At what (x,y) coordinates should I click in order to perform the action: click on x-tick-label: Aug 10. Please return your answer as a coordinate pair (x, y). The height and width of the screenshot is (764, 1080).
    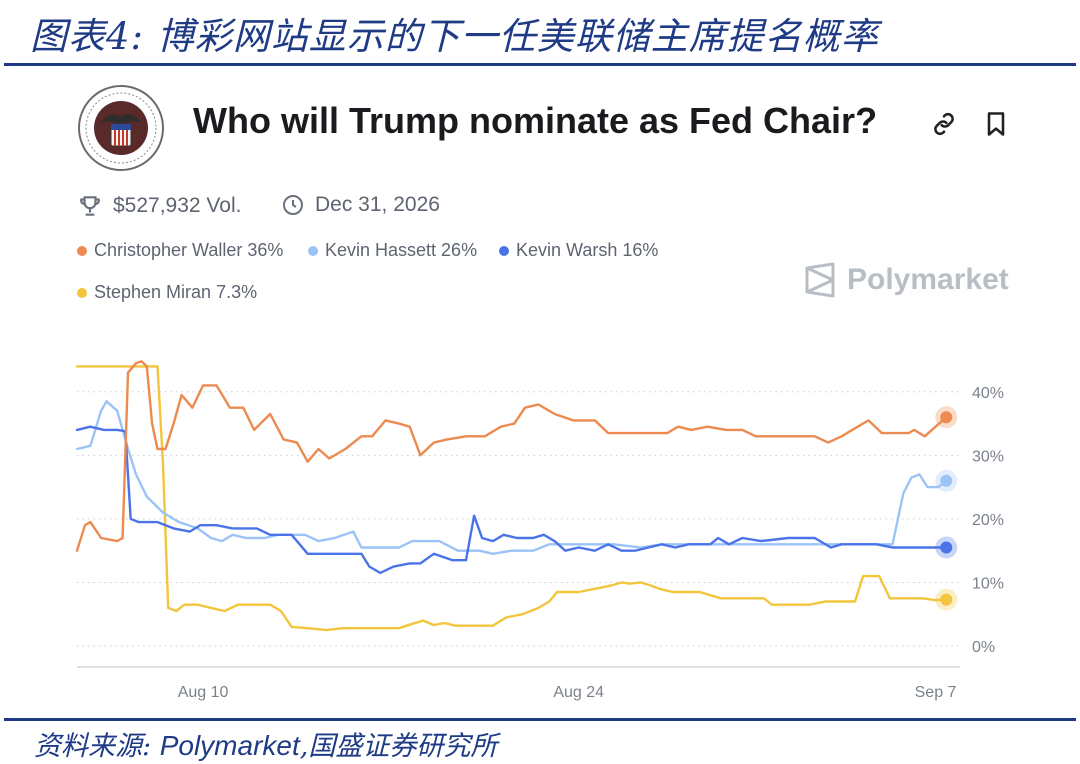
    Looking at the image, I should click on (203, 692).